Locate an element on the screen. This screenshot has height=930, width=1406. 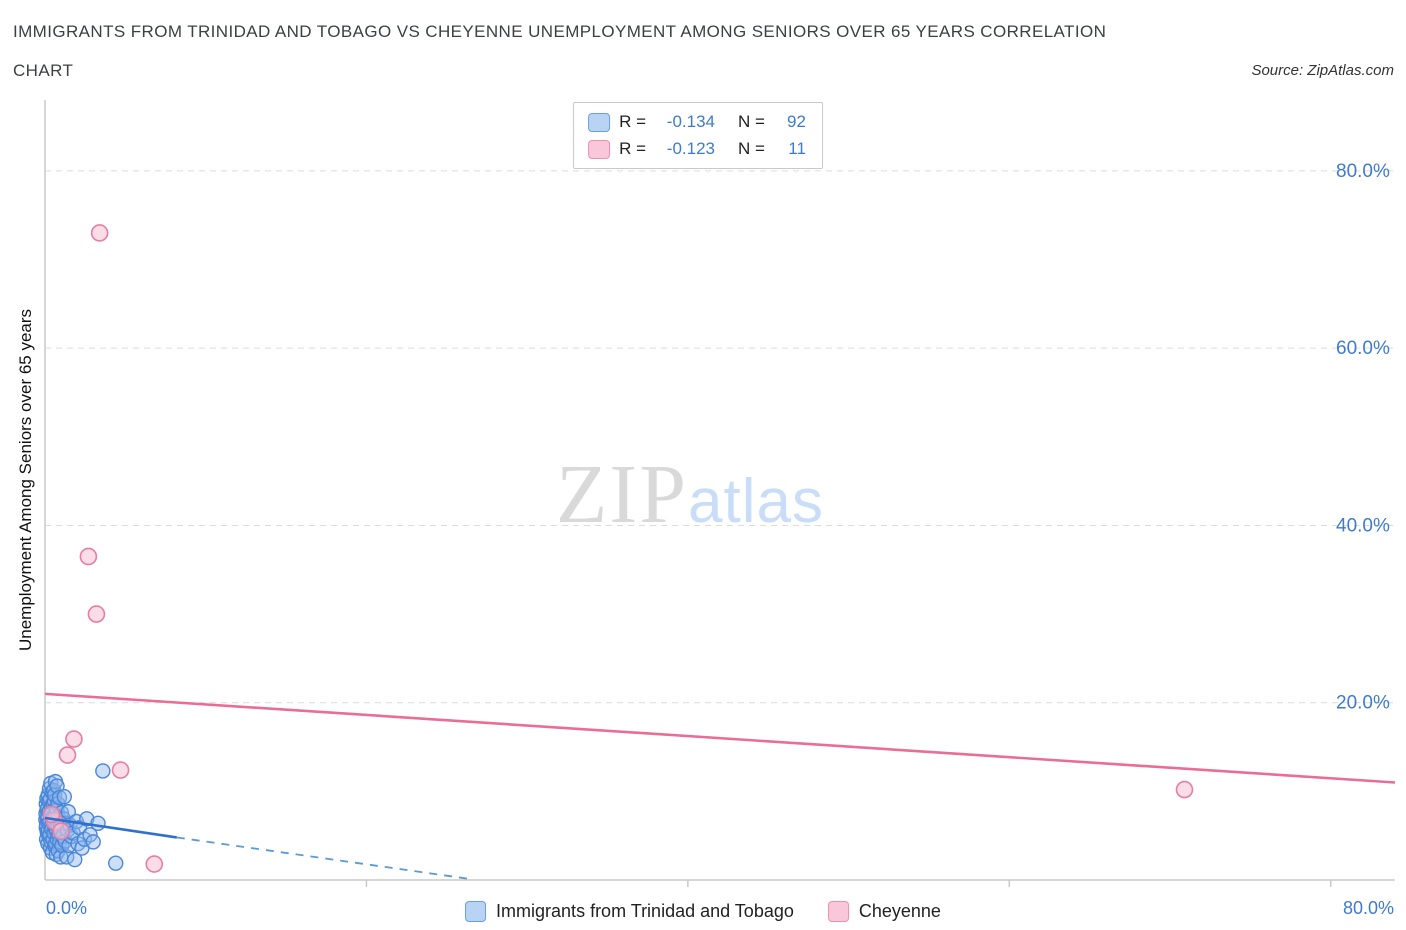
legend-item-cheyenne: Cheyenne is located at coordinates (884, 911).